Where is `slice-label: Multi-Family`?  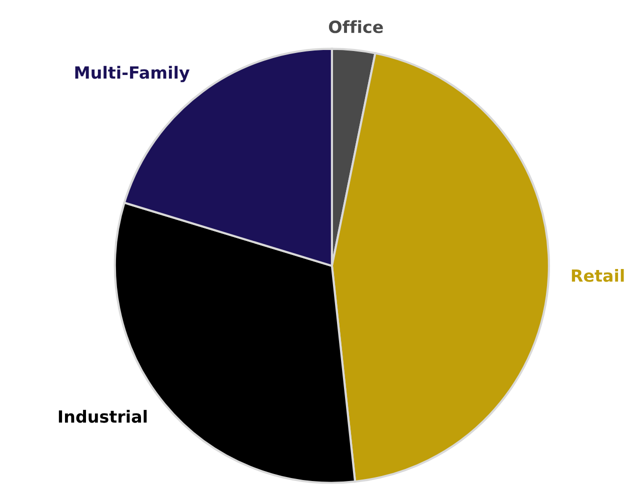 slice-label: Multi-Family is located at coordinates (132, 74).